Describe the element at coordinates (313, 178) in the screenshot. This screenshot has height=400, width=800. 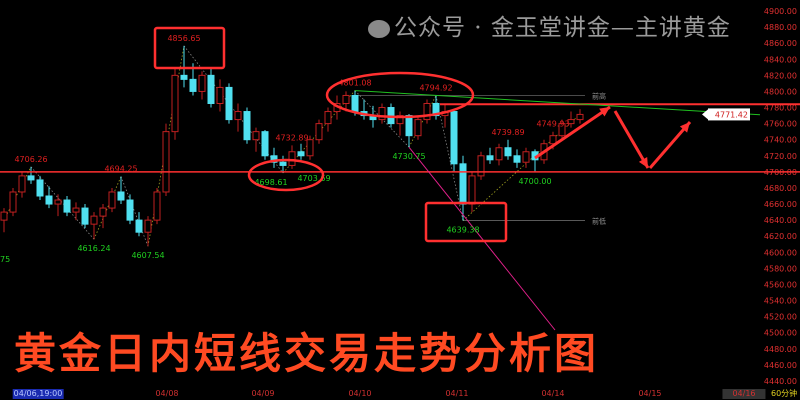
I see `pivot-label: 4703.69` at that location.